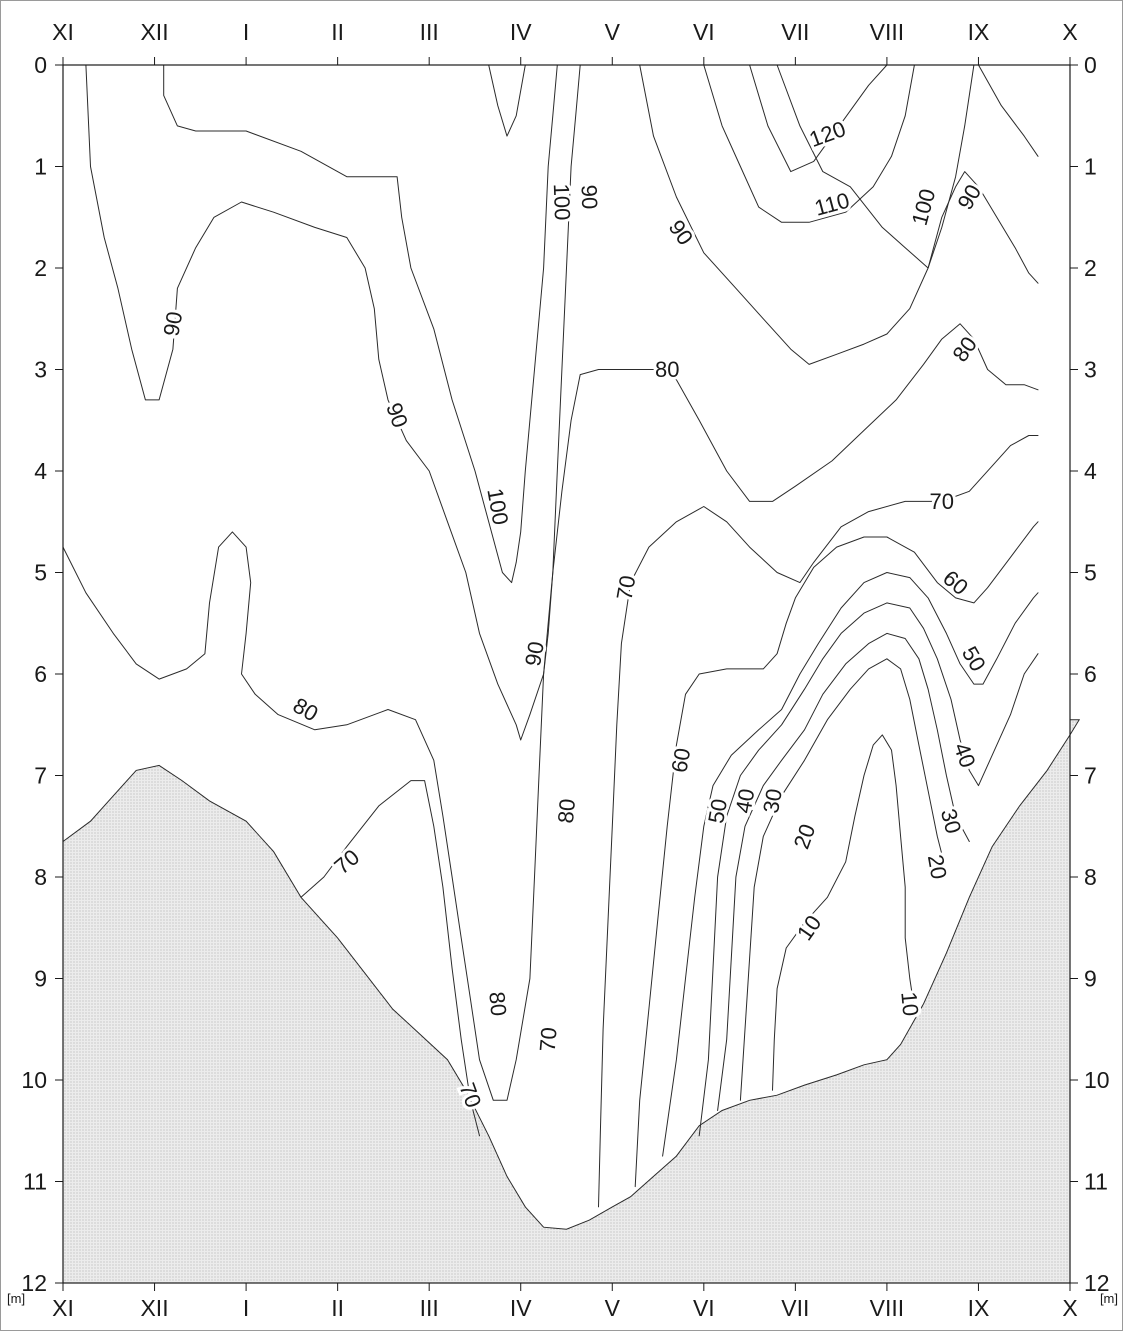 This screenshot has width=1123, height=1332. Describe the element at coordinates (1090, 370) in the screenshot. I see `y-tick-label-right: 3` at that location.